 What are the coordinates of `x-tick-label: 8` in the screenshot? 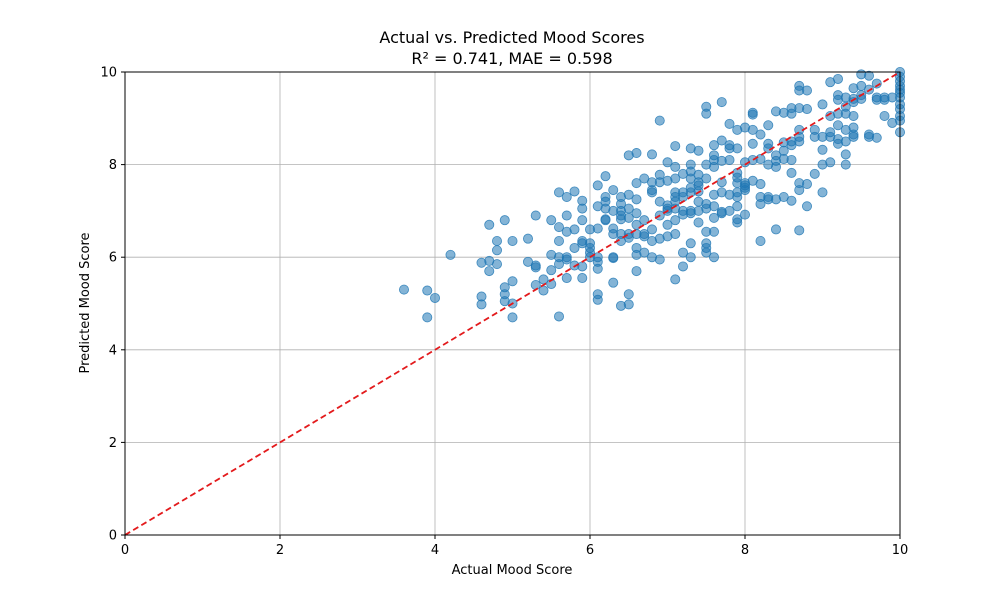 It's located at (745, 550).